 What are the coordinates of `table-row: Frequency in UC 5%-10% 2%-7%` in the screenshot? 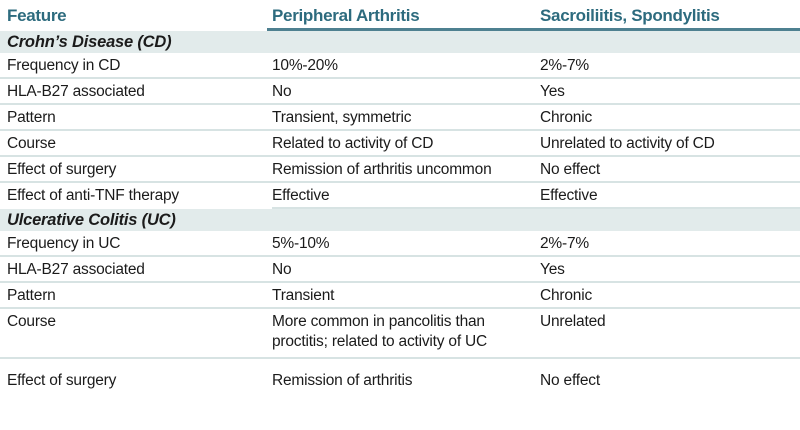 It's located at (400, 244).